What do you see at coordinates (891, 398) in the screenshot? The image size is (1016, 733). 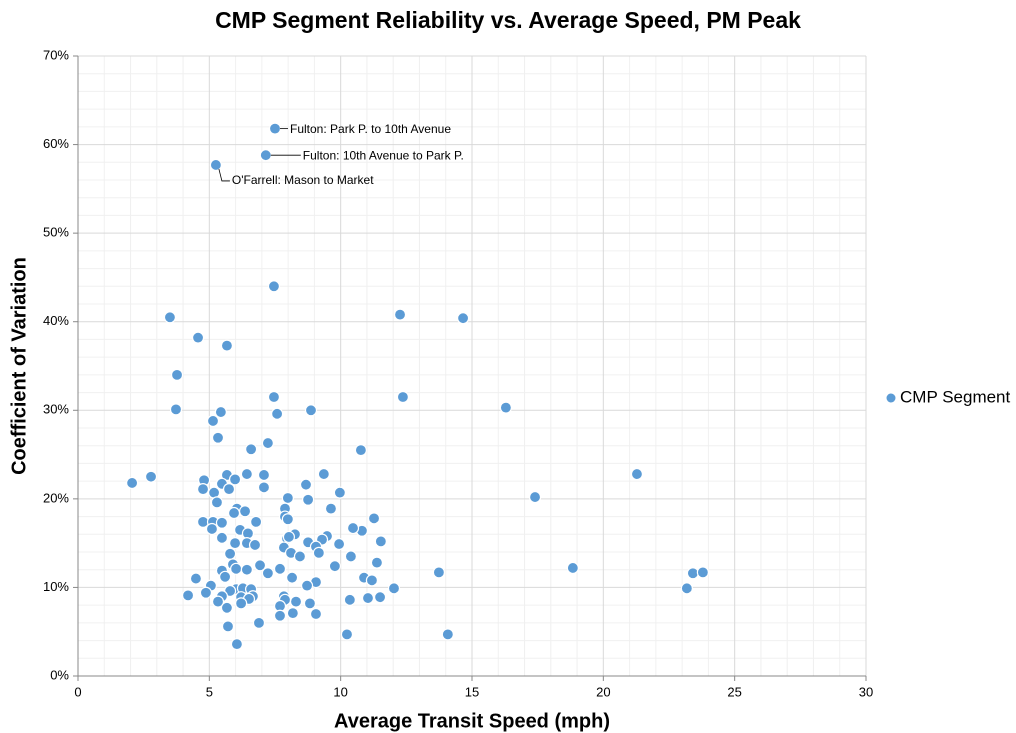 I see `legend-marker` at bounding box center [891, 398].